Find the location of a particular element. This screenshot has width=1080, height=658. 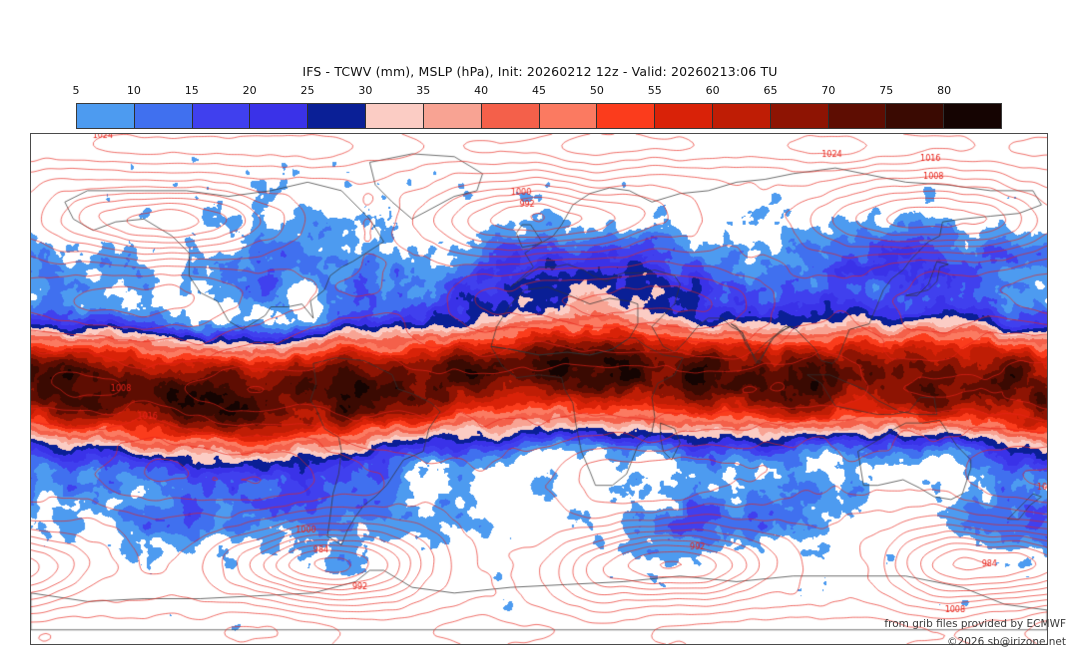

colorbar-tick-labels: 5 10 15 20 25 30 35 40 45 50 55 60 65 70 75 80 is located at coordinates (537, 93).